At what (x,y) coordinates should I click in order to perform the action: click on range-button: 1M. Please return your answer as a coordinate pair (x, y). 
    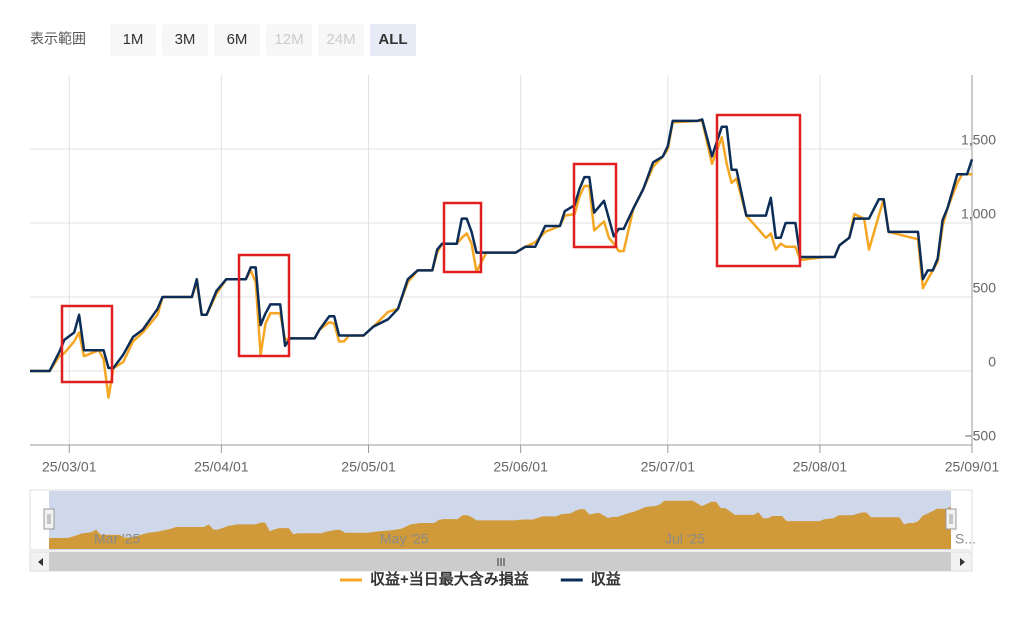
    Looking at the image, I should click on (133, 40).